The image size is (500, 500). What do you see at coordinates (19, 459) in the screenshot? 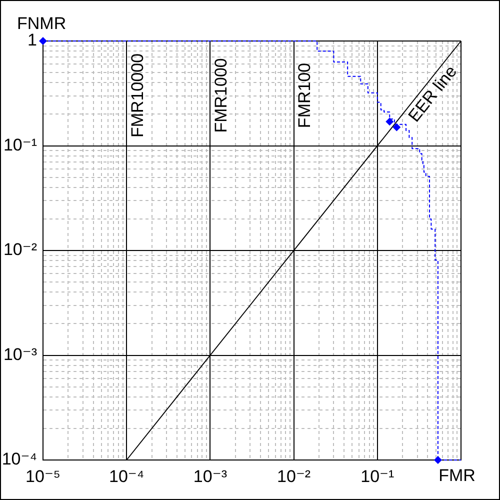
I see `y-tick-label: 10⁻⁴` at bounding box center [19, 459].